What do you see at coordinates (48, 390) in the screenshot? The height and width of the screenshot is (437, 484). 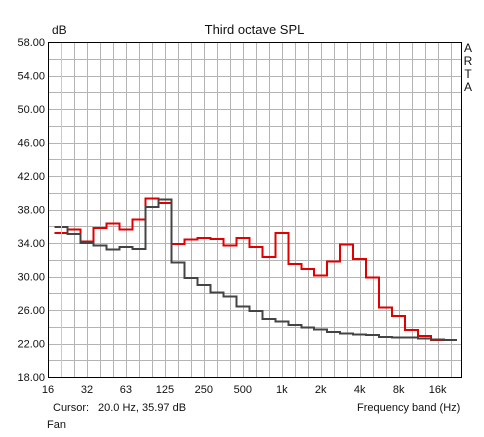 I see `x-tick-label: 16` at bounding box center [48, 390].